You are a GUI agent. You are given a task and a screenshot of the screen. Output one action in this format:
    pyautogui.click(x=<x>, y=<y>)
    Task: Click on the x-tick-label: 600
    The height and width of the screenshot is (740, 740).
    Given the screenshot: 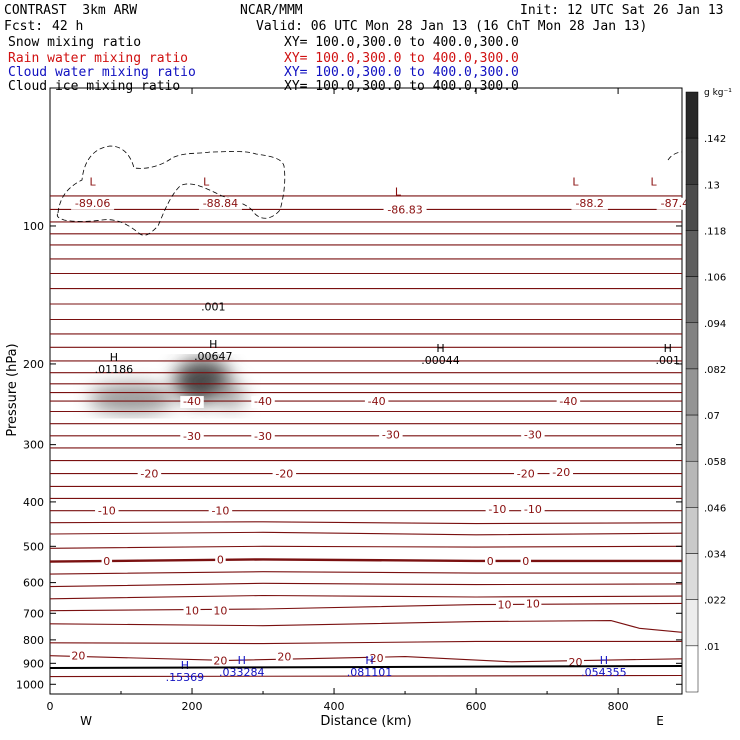 What is the action you would take?
    pyautogui.click(x=476, y=706)
    